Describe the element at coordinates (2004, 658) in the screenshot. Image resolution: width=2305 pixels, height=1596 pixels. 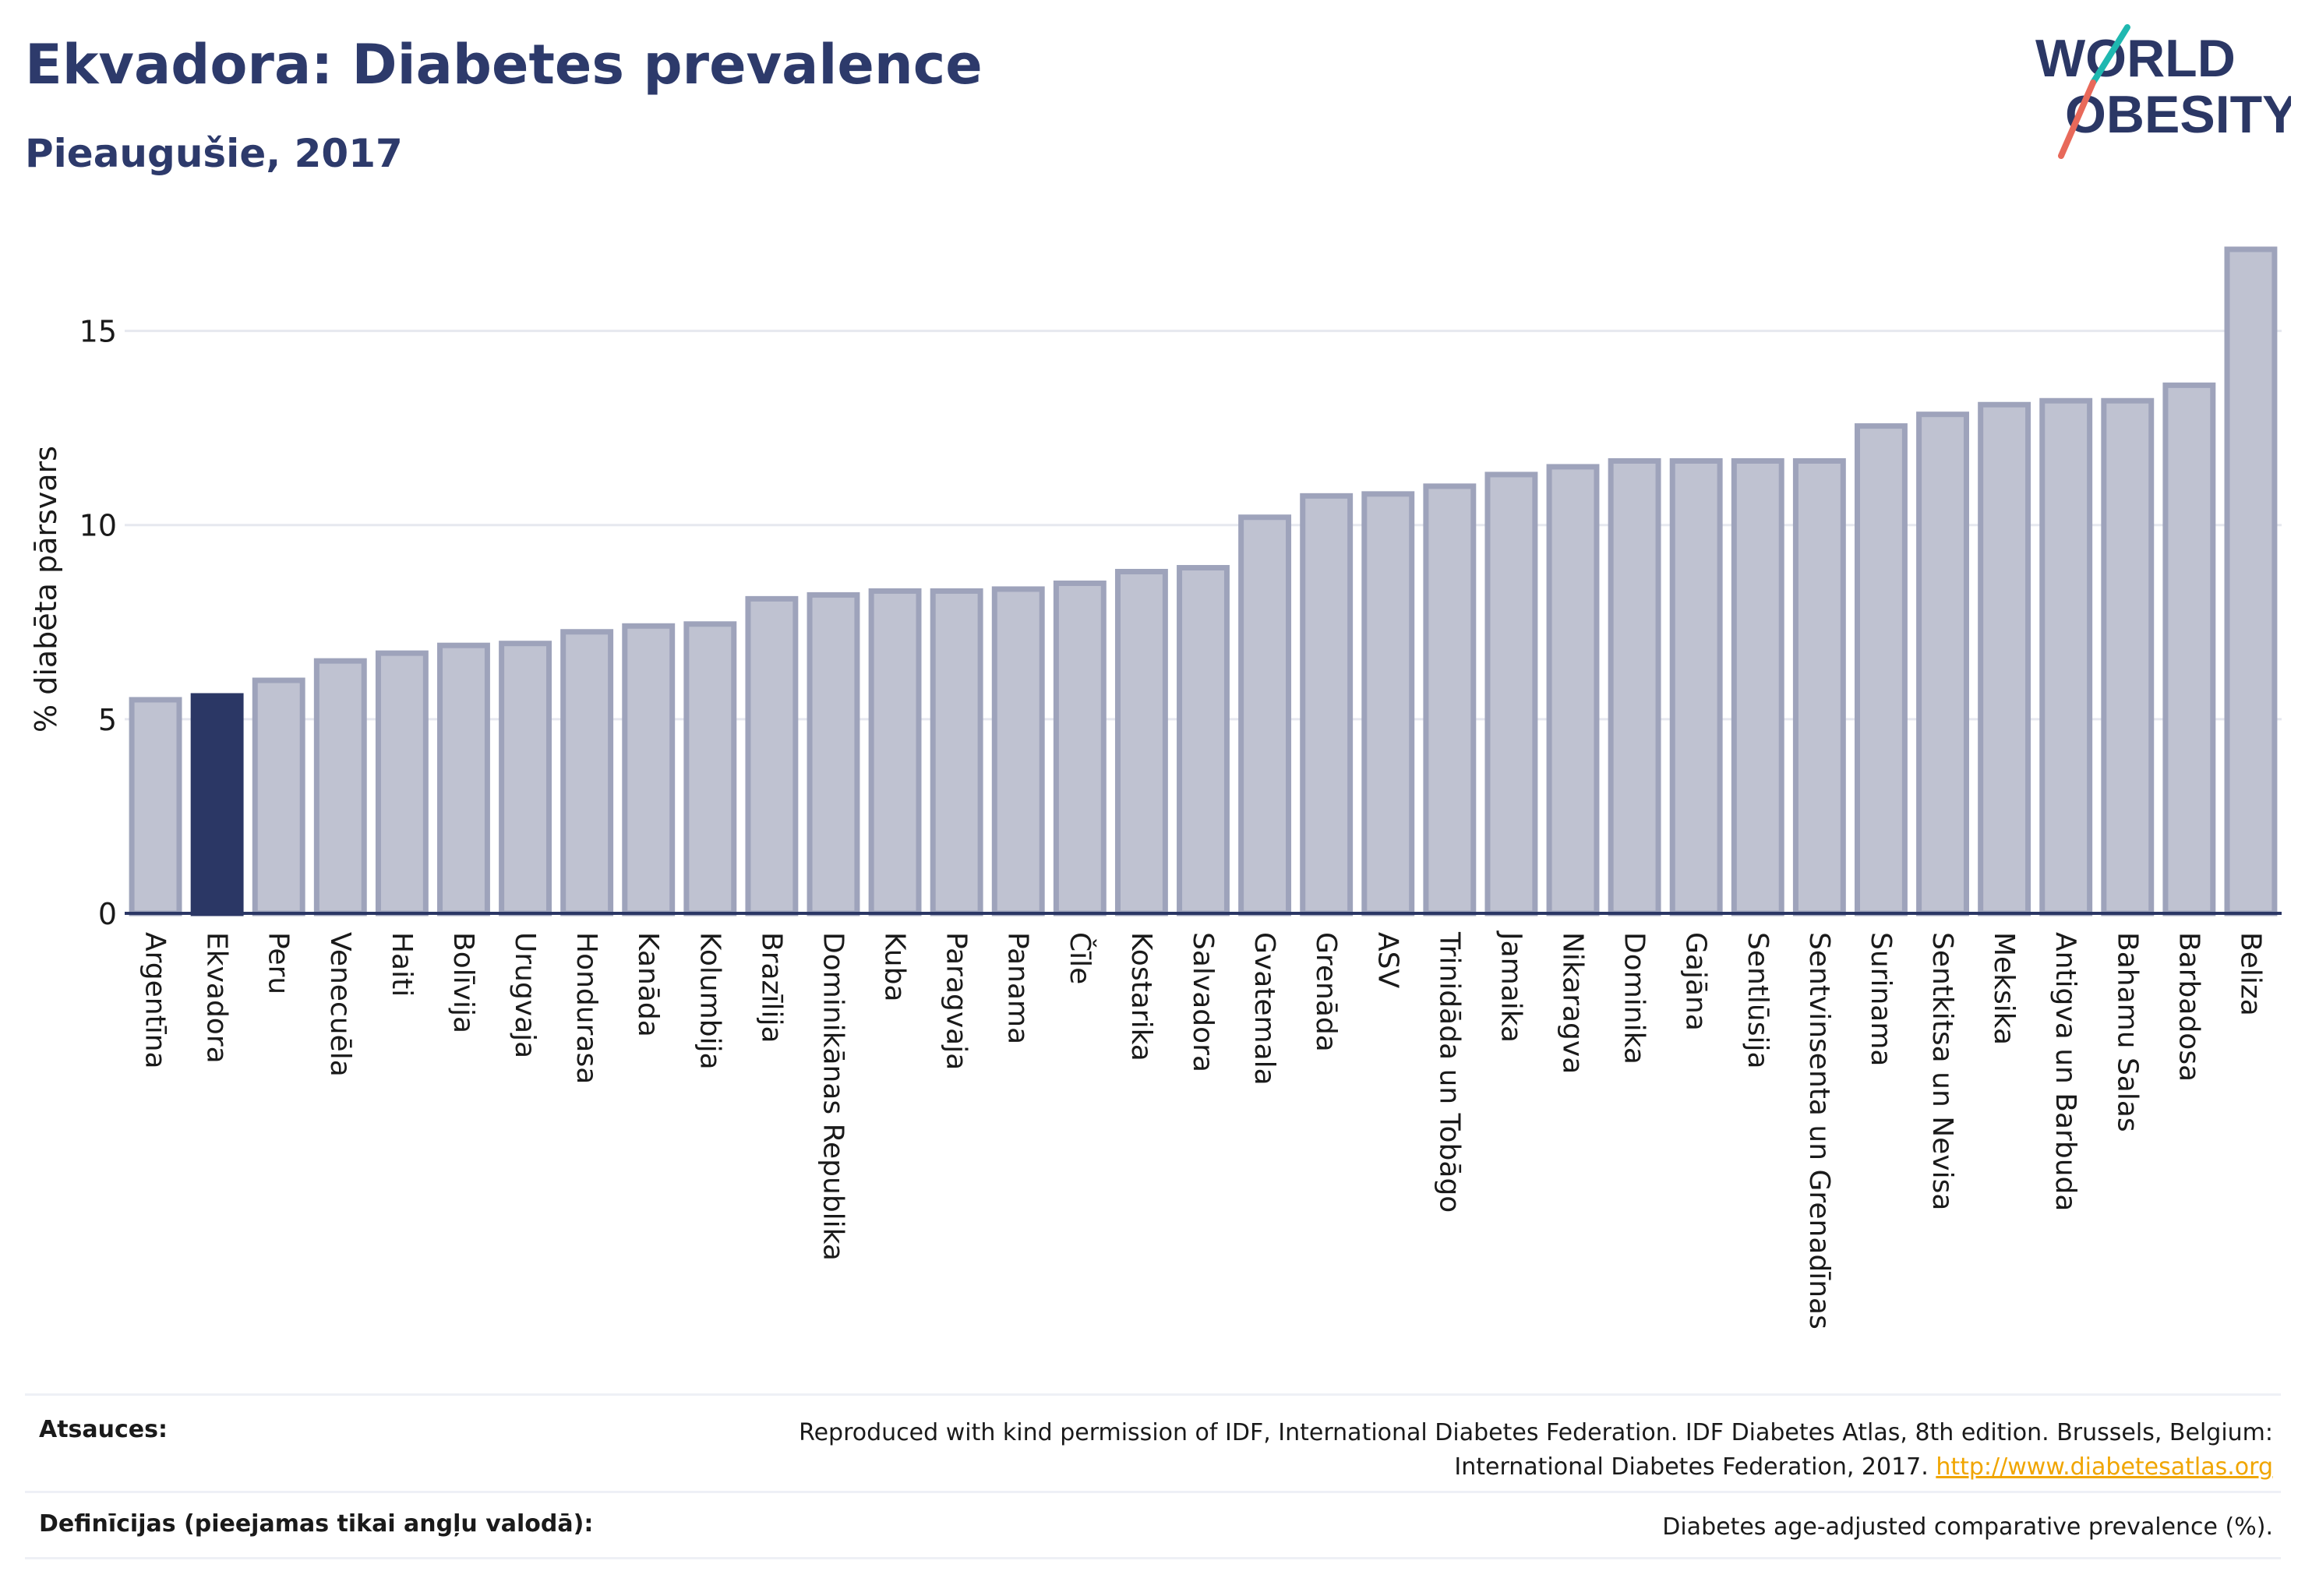
I see `bar-meksika` at that location.